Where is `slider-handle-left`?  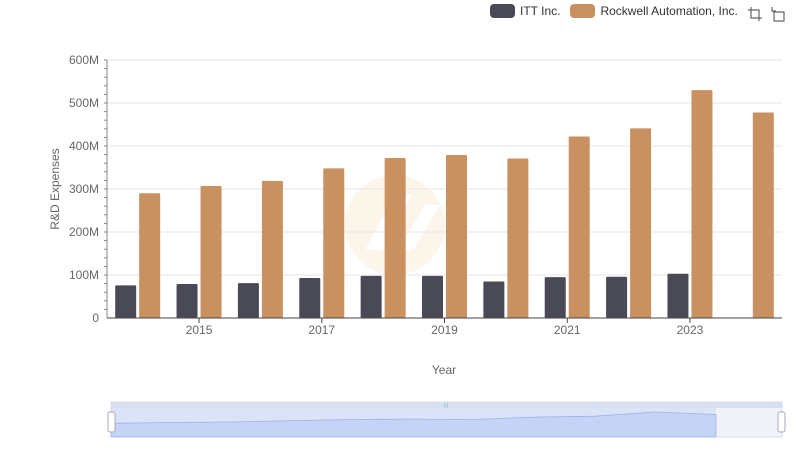
slider-handle-left is located at coordinates (111, 422).